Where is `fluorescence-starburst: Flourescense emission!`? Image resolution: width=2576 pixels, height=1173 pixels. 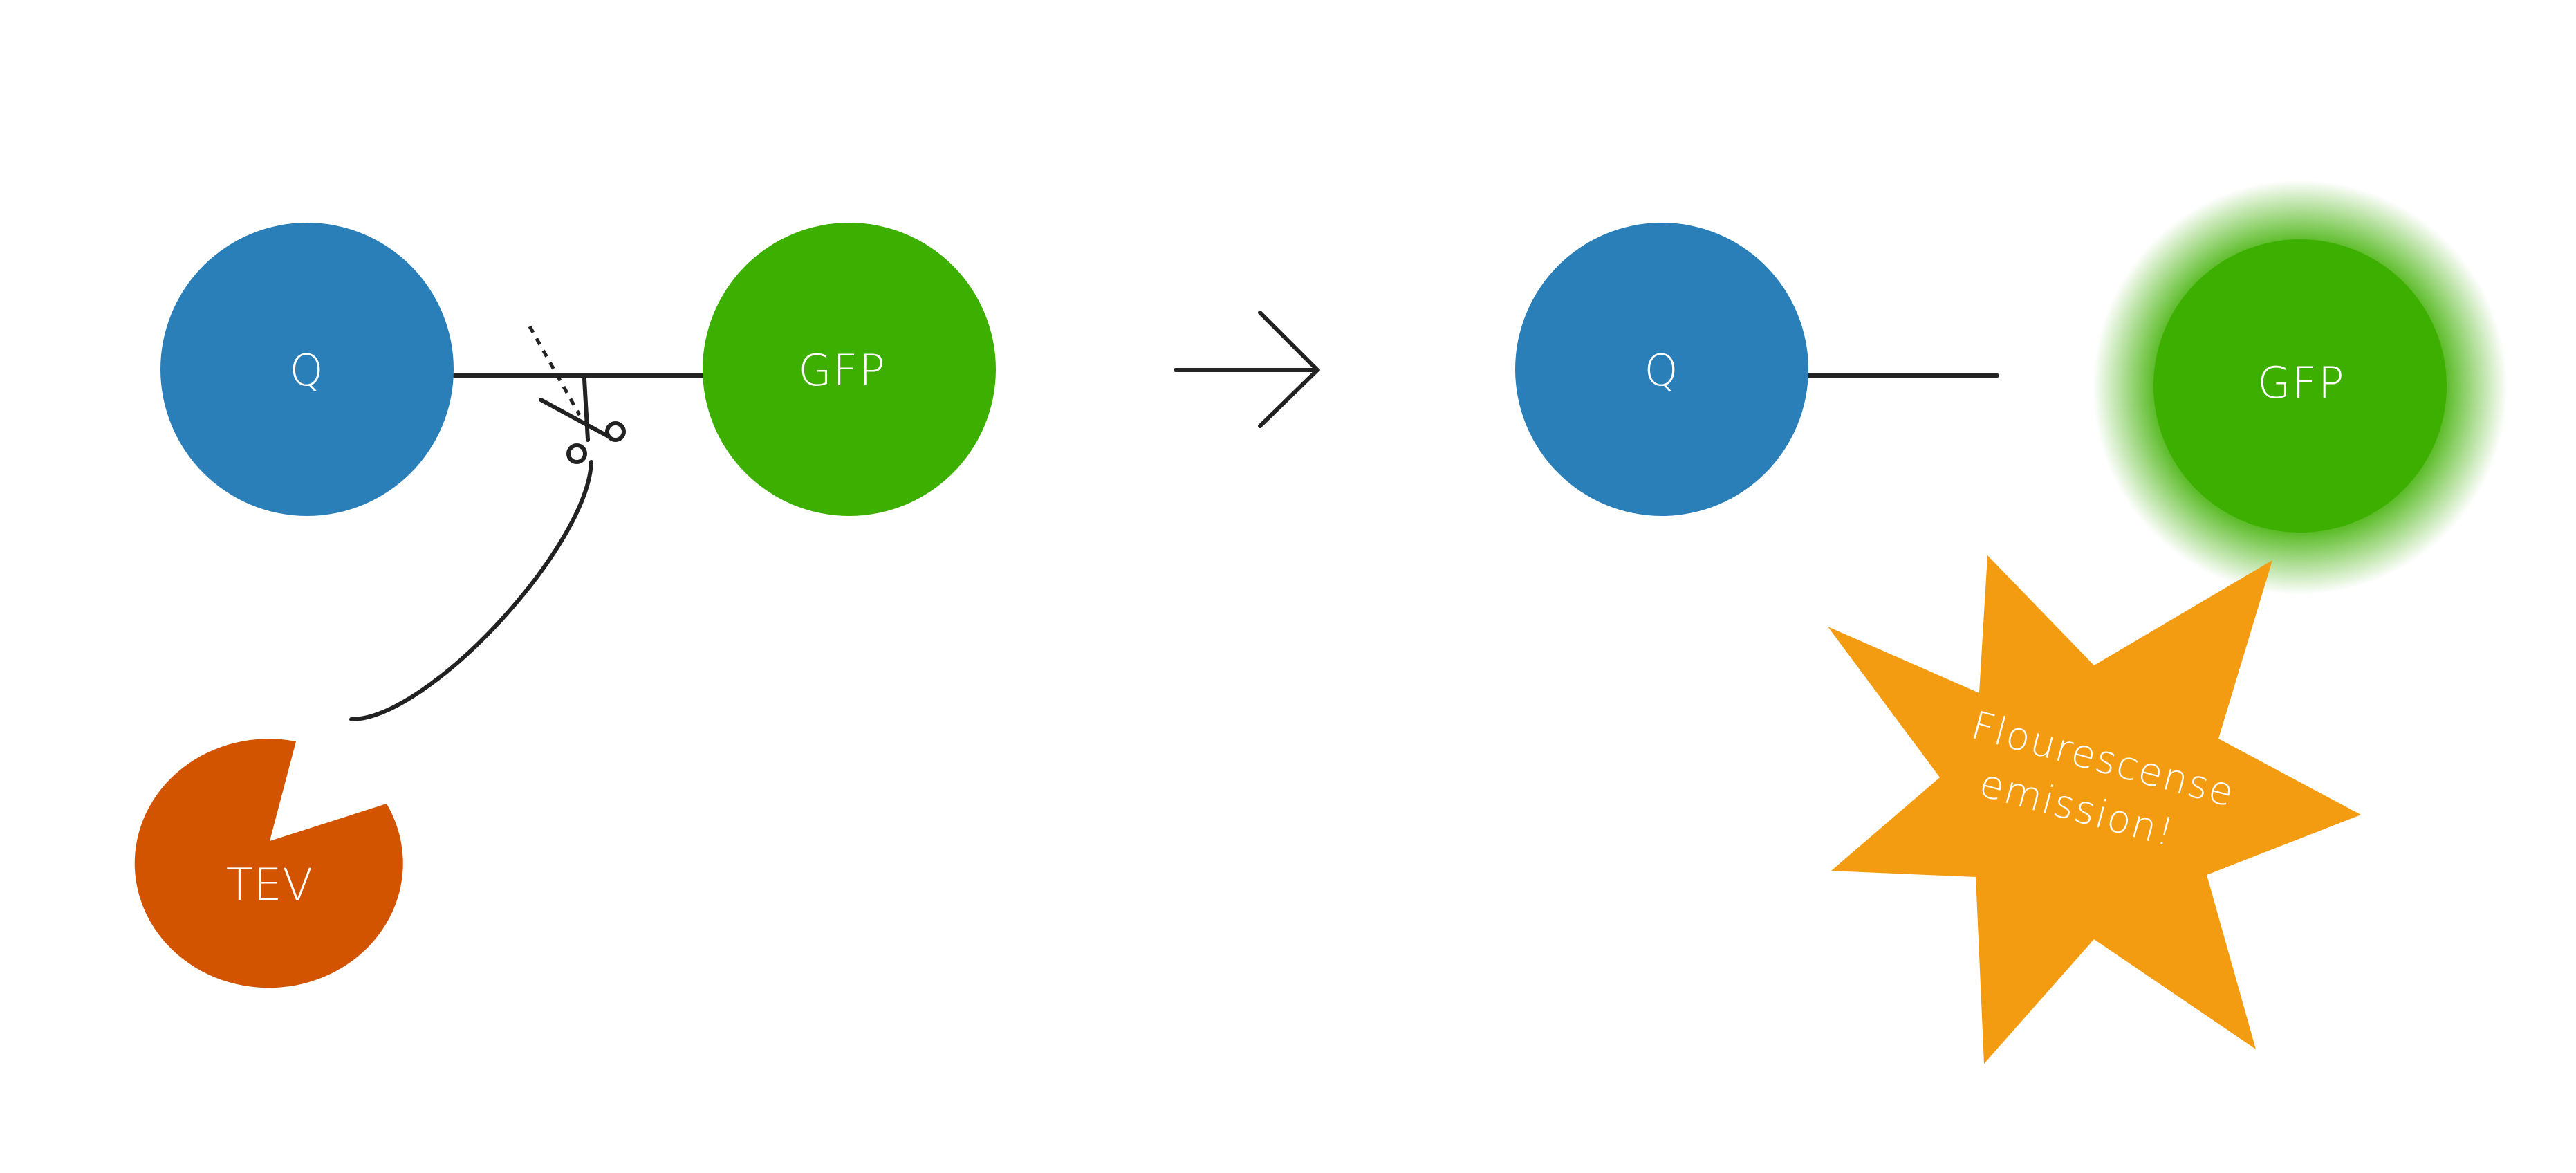
fluorescence-starburst: Flourescense emission! is located at coordinates (2095, 809).